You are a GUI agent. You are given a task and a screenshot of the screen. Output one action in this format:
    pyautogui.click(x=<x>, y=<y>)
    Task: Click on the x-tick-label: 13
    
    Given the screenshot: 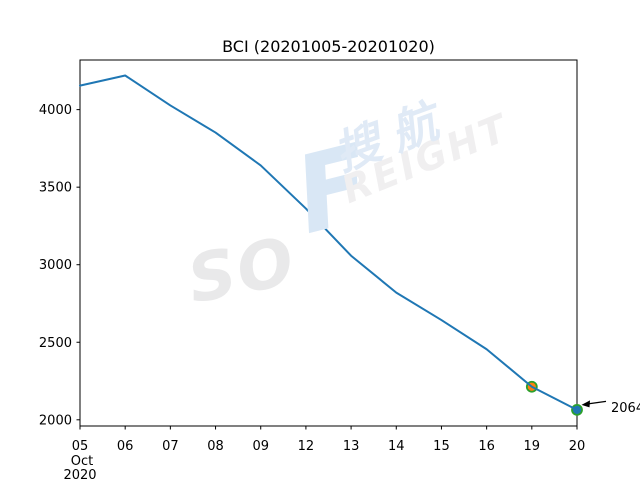 What is the action you would take?
    pyautogui.click(x=351, y=446)
    